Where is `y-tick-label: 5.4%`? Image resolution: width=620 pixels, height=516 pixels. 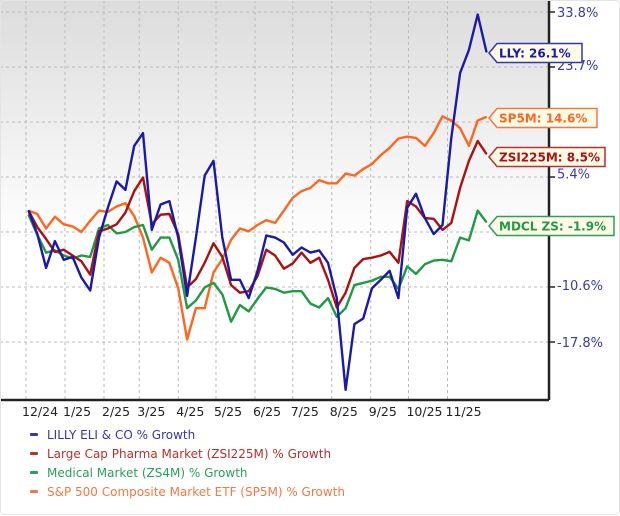 y-tick-label: 5.4% is located at coordinates (573, 175).